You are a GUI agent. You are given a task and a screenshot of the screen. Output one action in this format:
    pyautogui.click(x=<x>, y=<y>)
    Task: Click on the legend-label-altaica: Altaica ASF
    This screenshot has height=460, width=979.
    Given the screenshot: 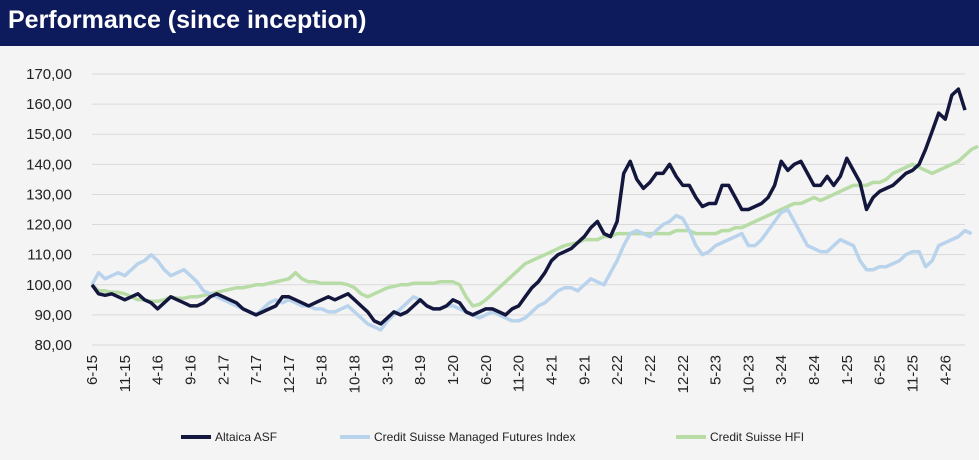 What is the action you would take?
    pyautogui.click(x=246, y=437)
    